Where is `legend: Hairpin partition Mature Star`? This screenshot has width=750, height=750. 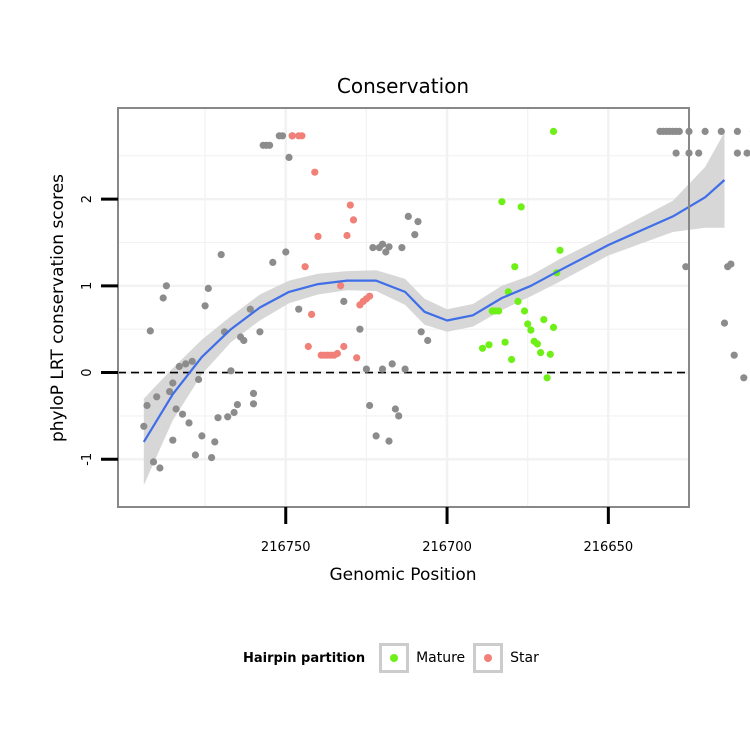
legend: Hairpin partition Mature Star is located at coordinates (395, 658).